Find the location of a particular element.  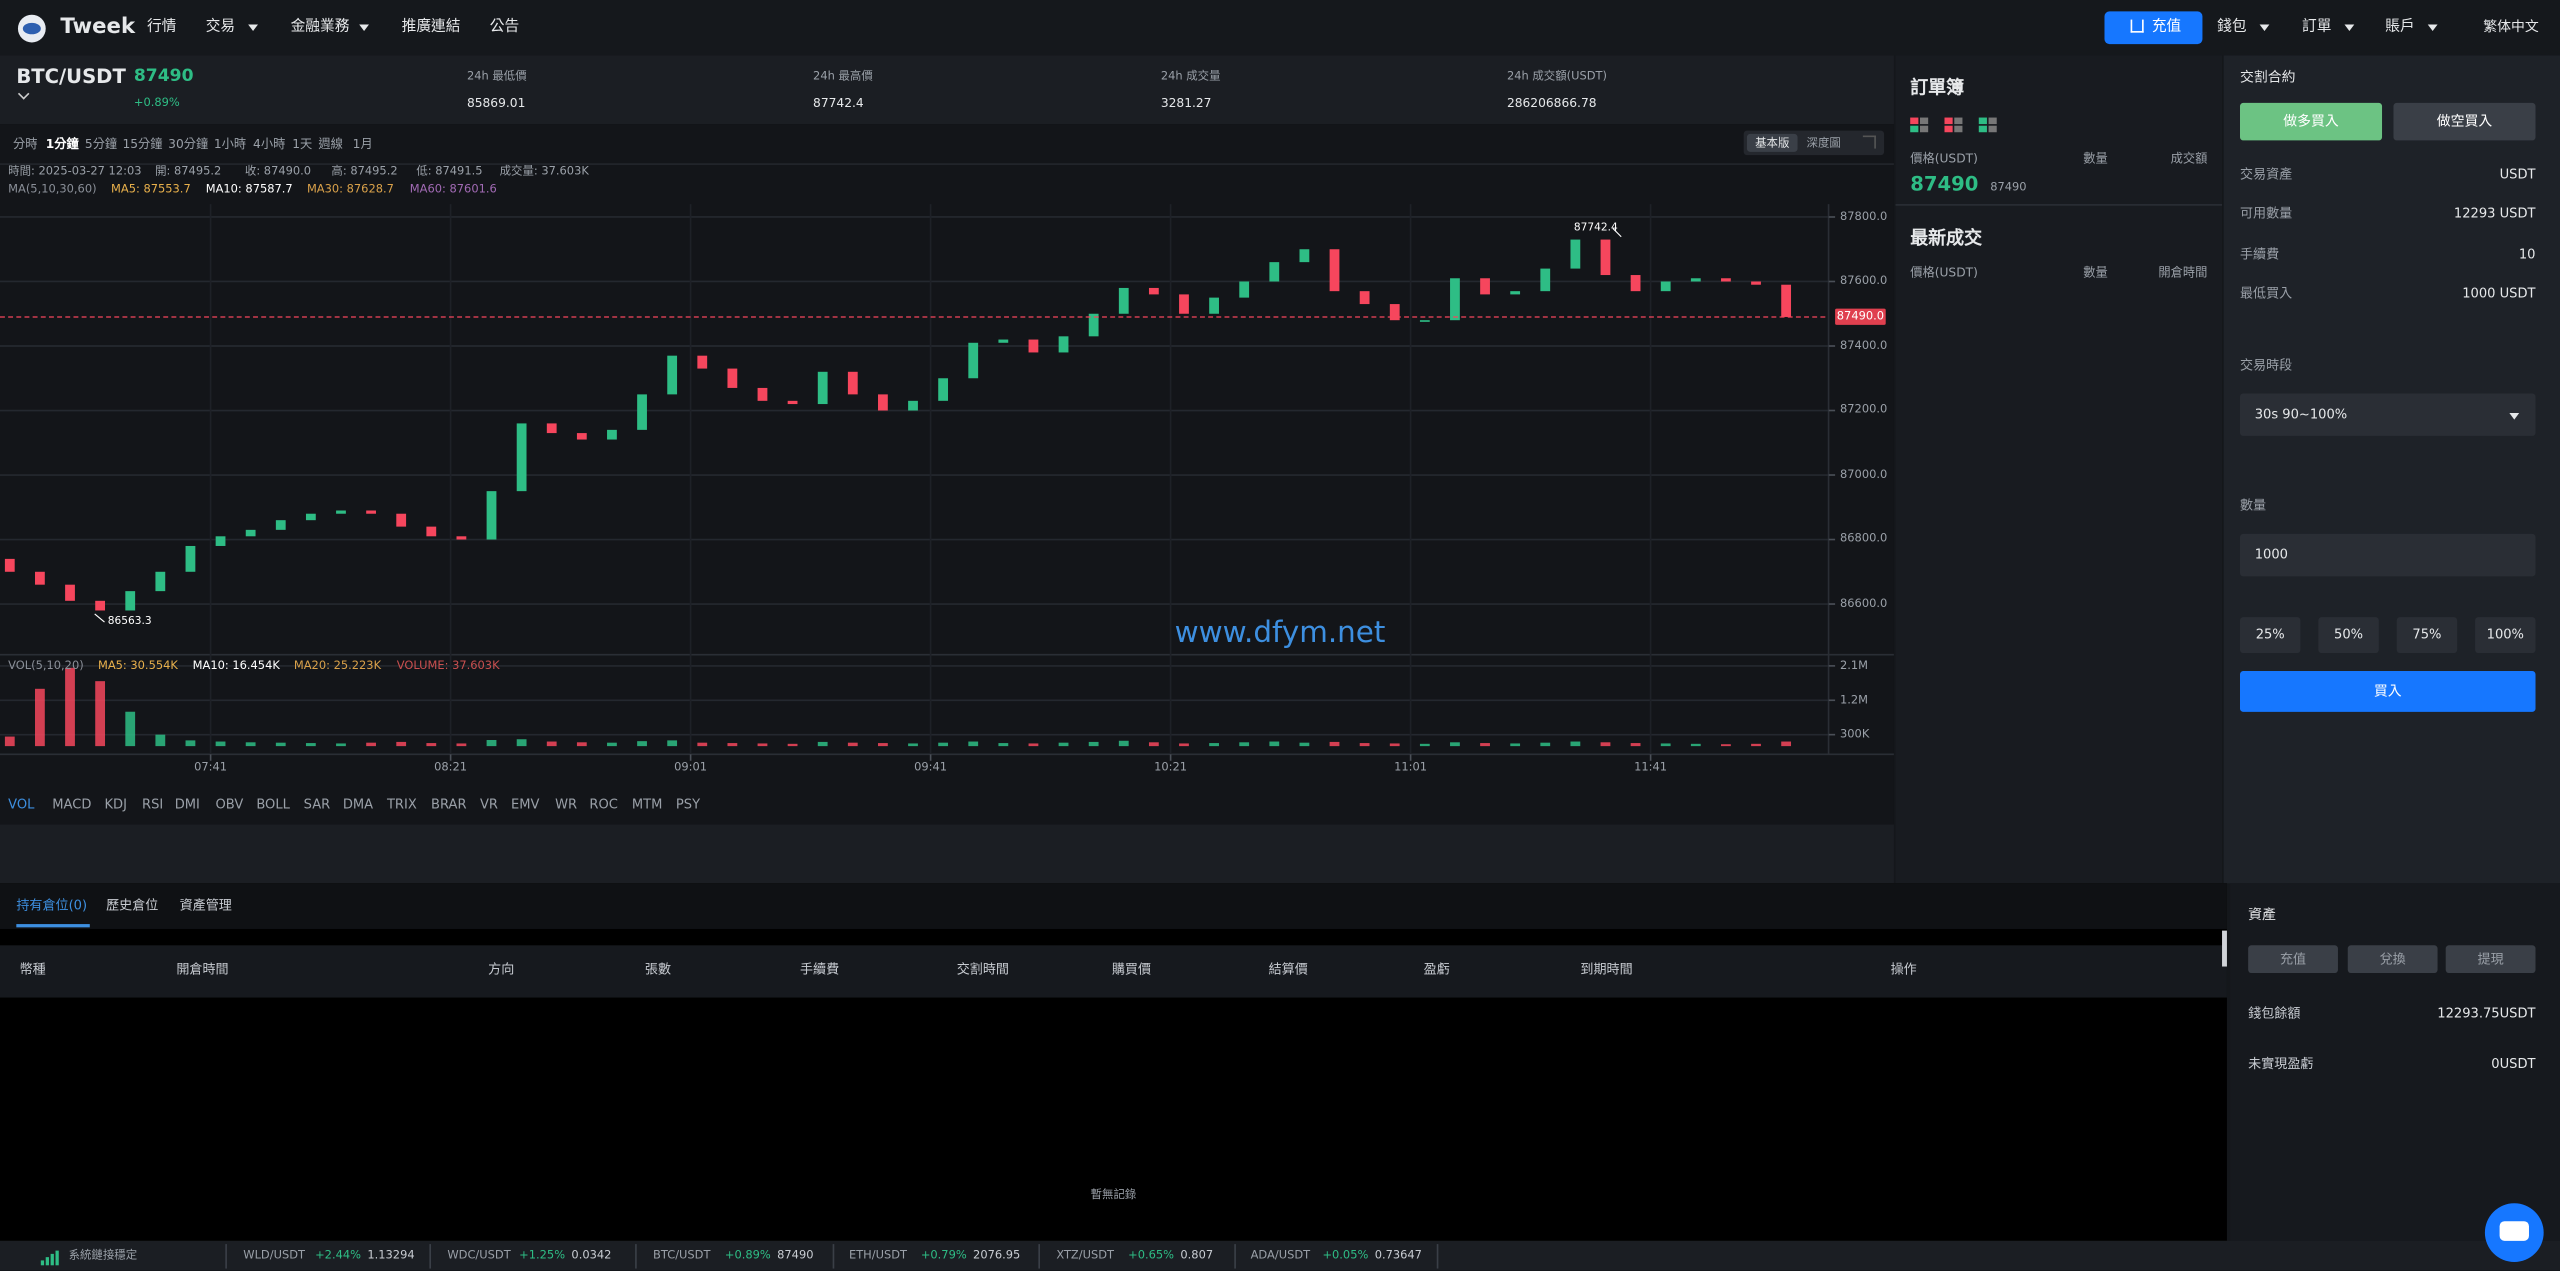

indicator-tab: DMI is located at coordinates (187, 804).